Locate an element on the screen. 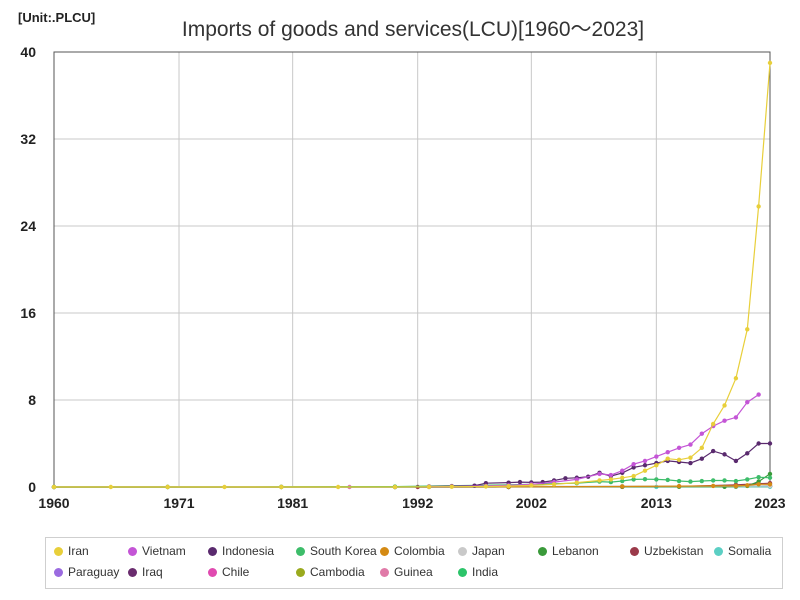 The image size is (800, 600). legend-label: South Korea is located at coordinates (343, 551).